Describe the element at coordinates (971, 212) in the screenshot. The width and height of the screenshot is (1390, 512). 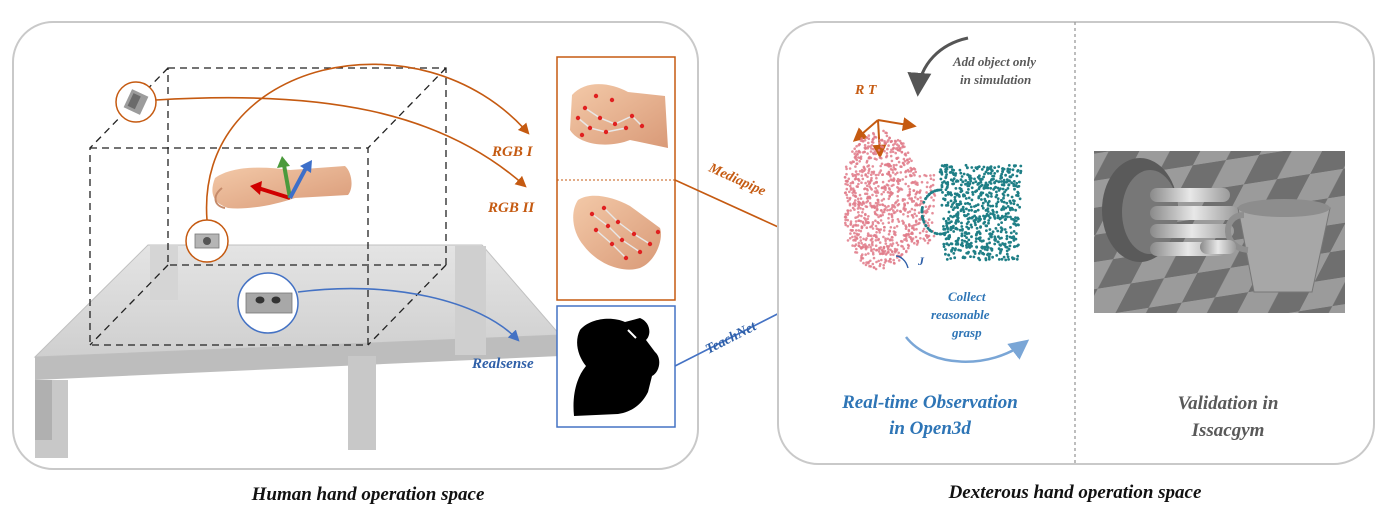
I see `pointcloud-cup` at that location.